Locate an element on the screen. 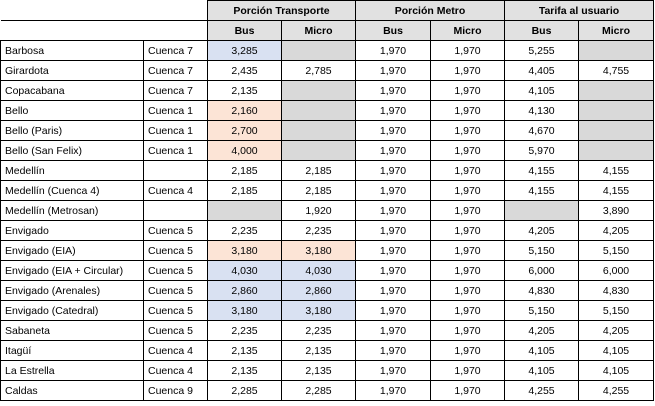 This screenshot has height=406, width=655. value-cell: 4,405 is located at coordinates (541, 70).